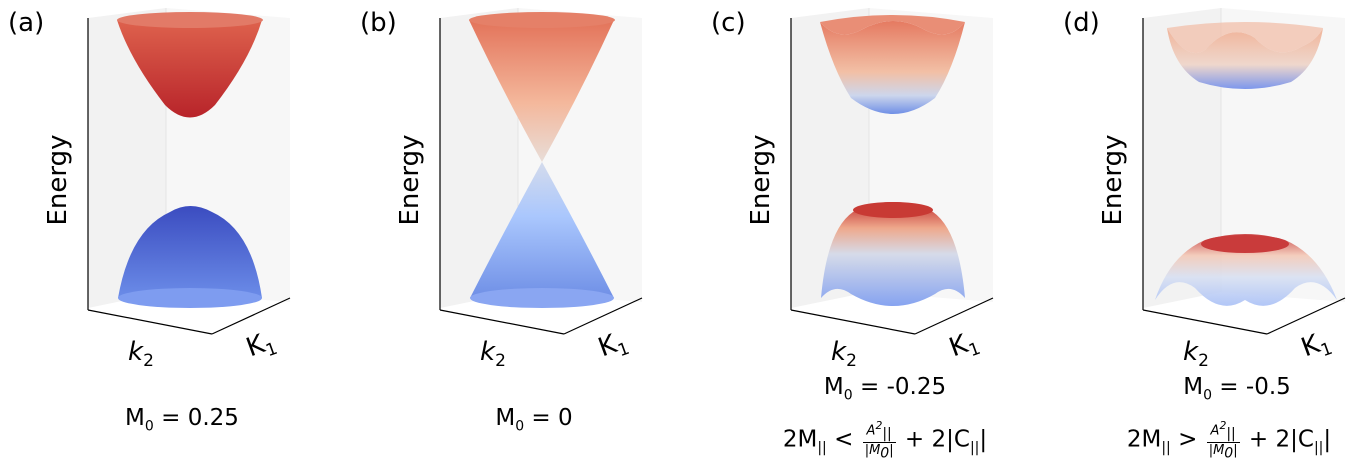  Describe the element at coordinates (534, 420) in the screenshot. I see `mass-caption: M0 = 0` at that location.